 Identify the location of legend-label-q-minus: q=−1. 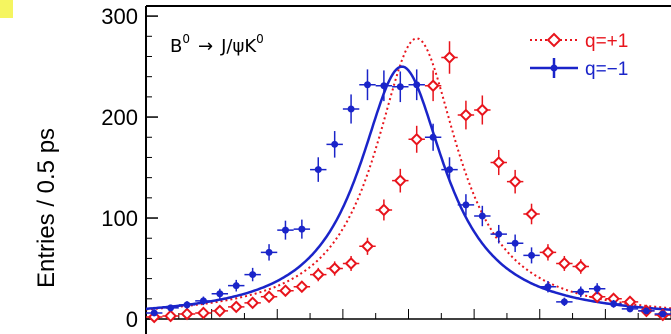
(606, 69).